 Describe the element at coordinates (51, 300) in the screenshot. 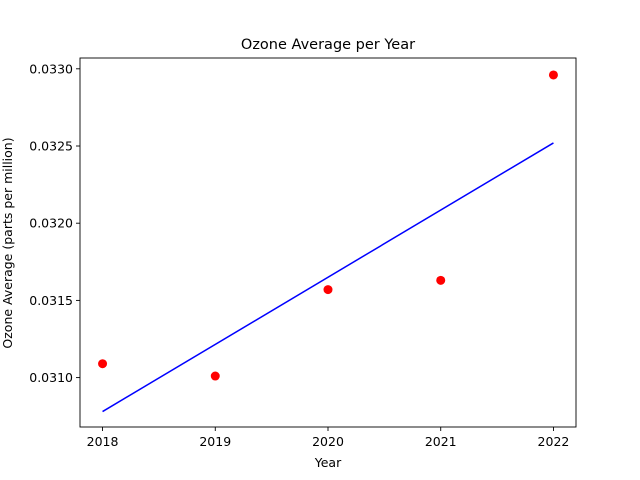

I see `y-tick-label: 0.0315` at that location.